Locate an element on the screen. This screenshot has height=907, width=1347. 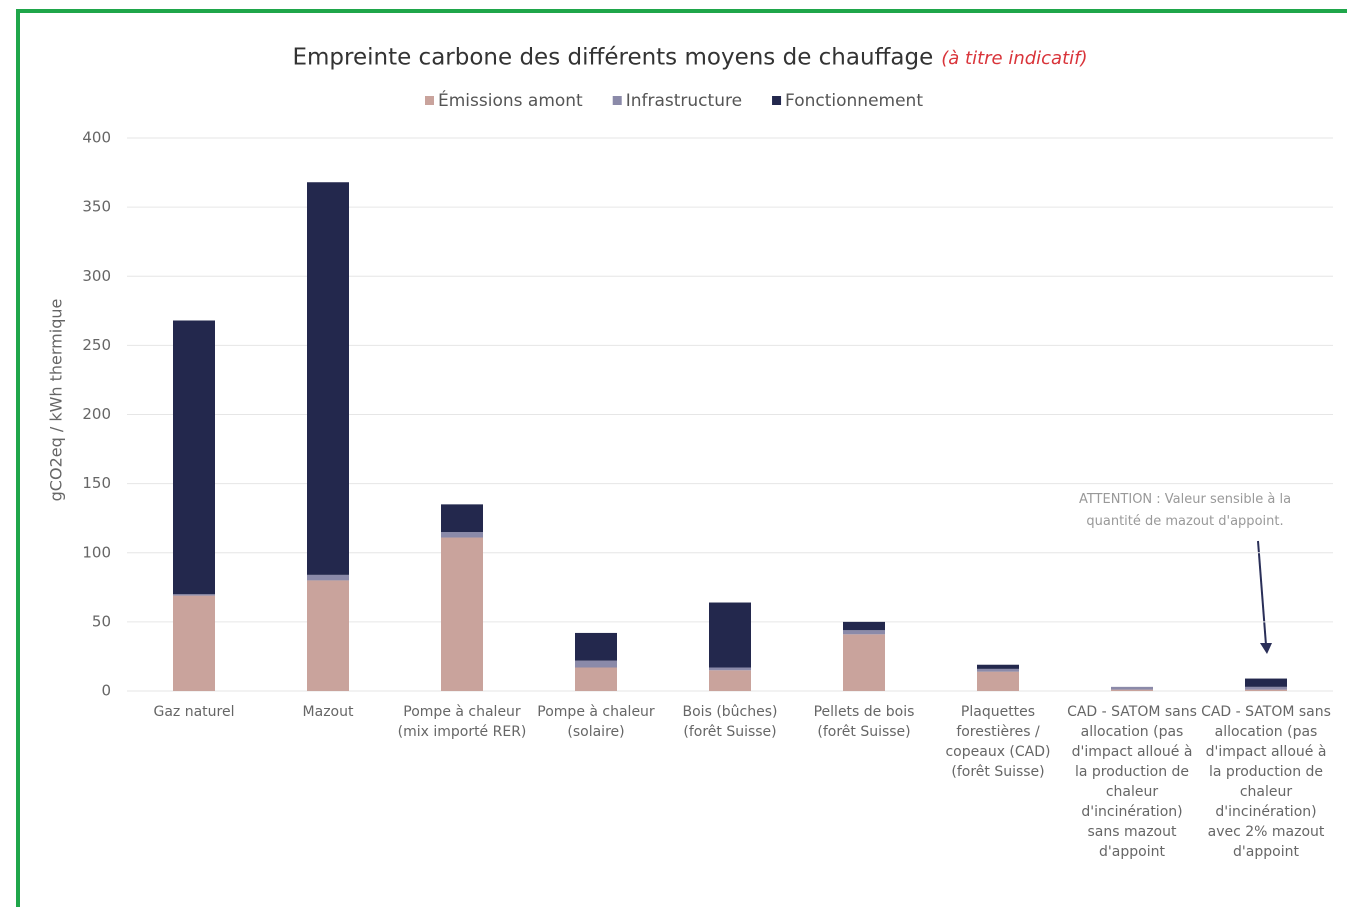
y-tick-label: 0 is located at coordinates (106, 691).